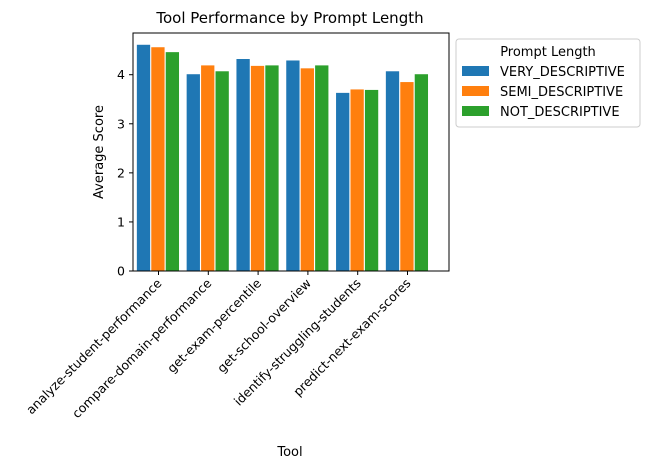  What do you see at coordinates (121, 172) in the screenshot?
I see `y-tick-label-2: 2` at bounding box center [121, 172].